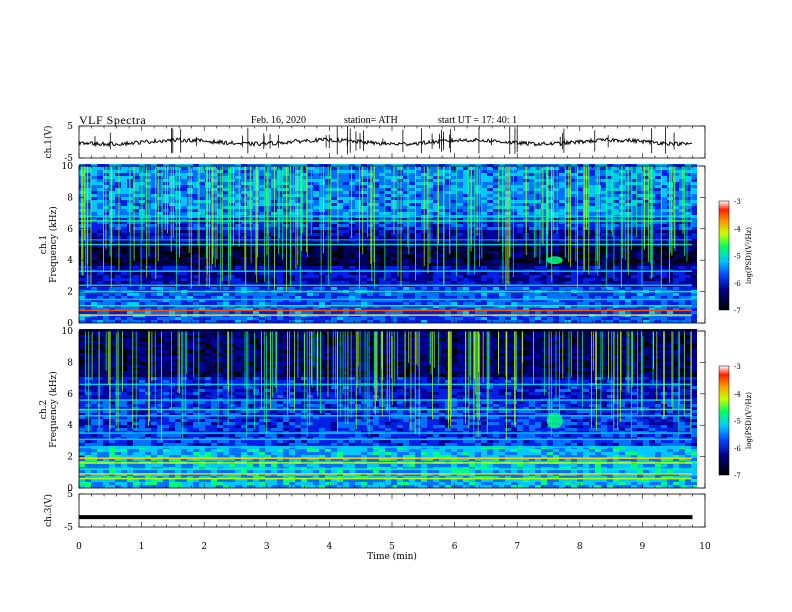 This screenshot has height=612, width=792. Describe the element at coordinates (724, 255) in the screenshot. I see `colorbar-ch1` at that location.